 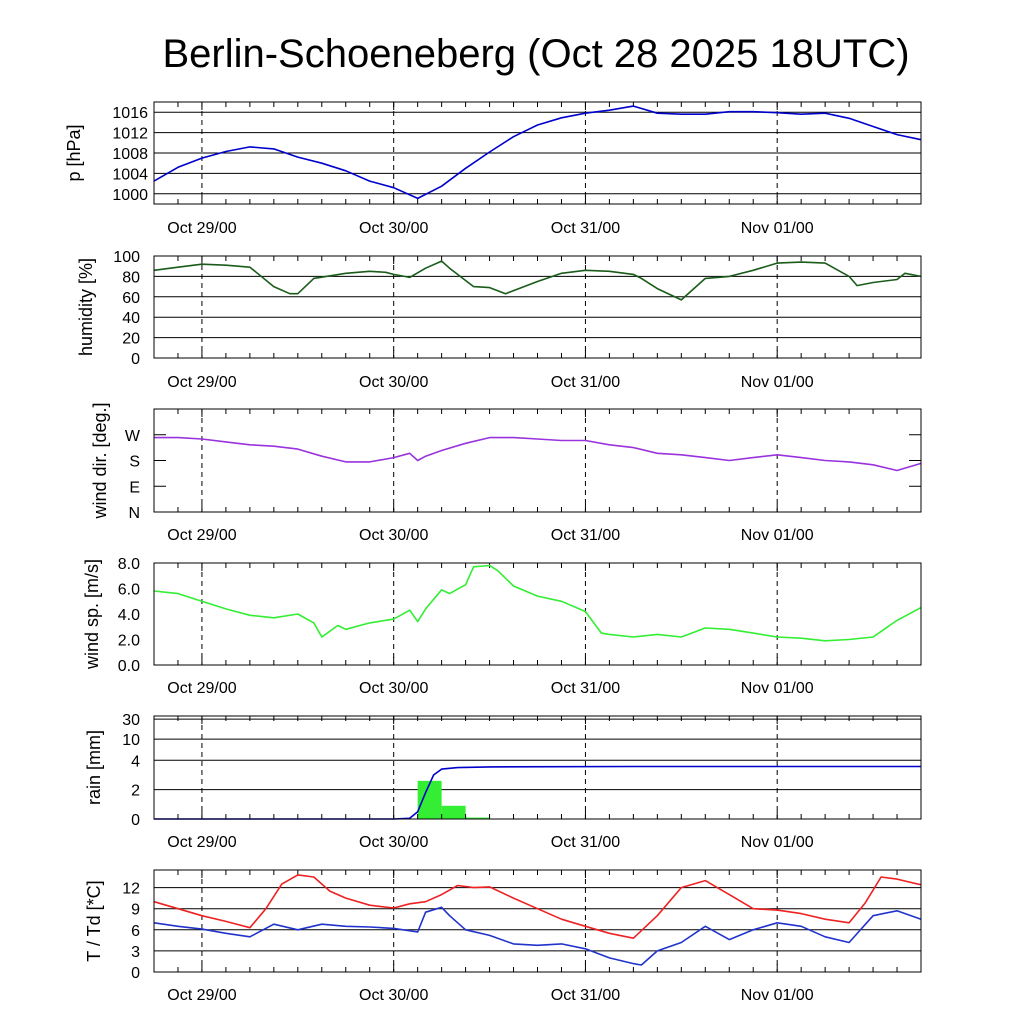 What do you see at coordinates (134, 487) in the screenshot?
I see `y-tick-label: E` at bounding box center [134, 487].